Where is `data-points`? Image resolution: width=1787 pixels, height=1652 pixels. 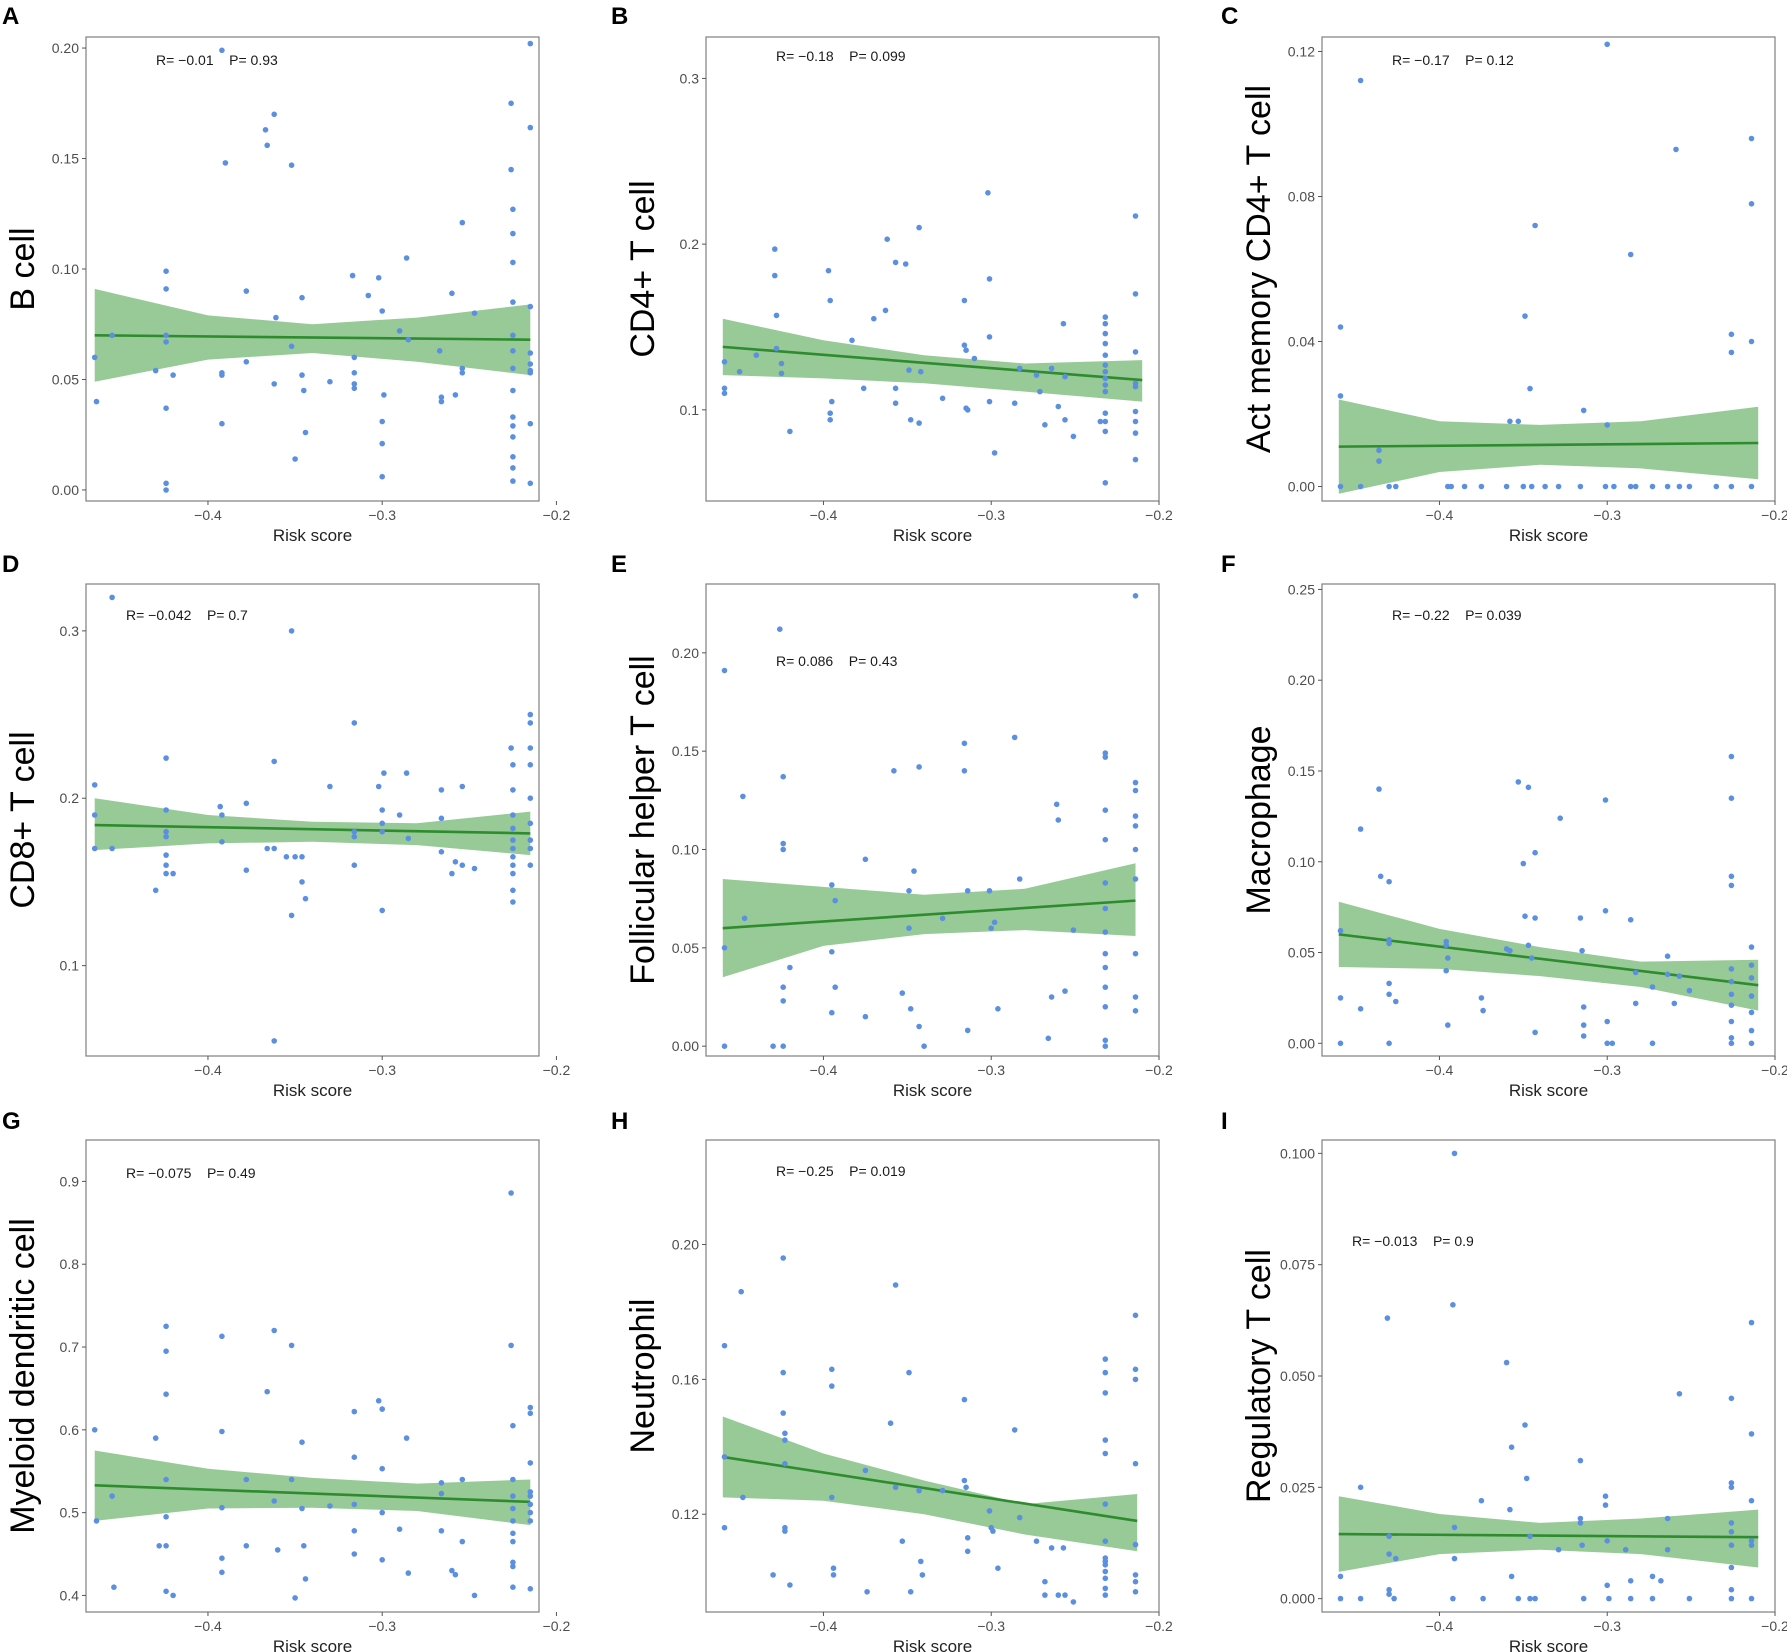
data-points is located at coordinates (930, 821).